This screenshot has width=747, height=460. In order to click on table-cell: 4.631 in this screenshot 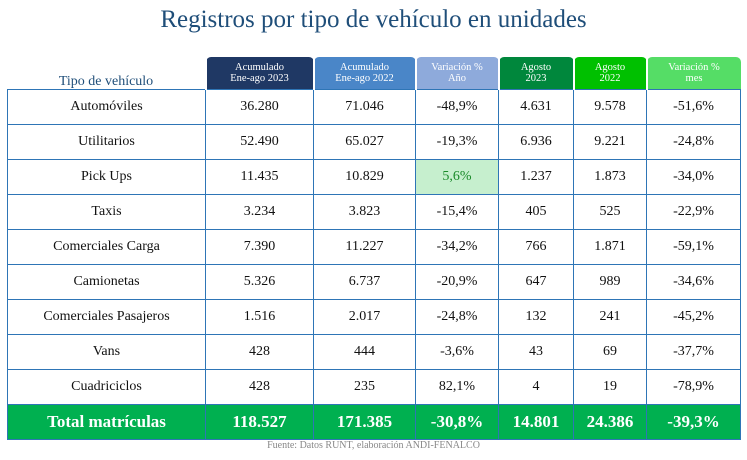, I will do `click(536, 107)`.